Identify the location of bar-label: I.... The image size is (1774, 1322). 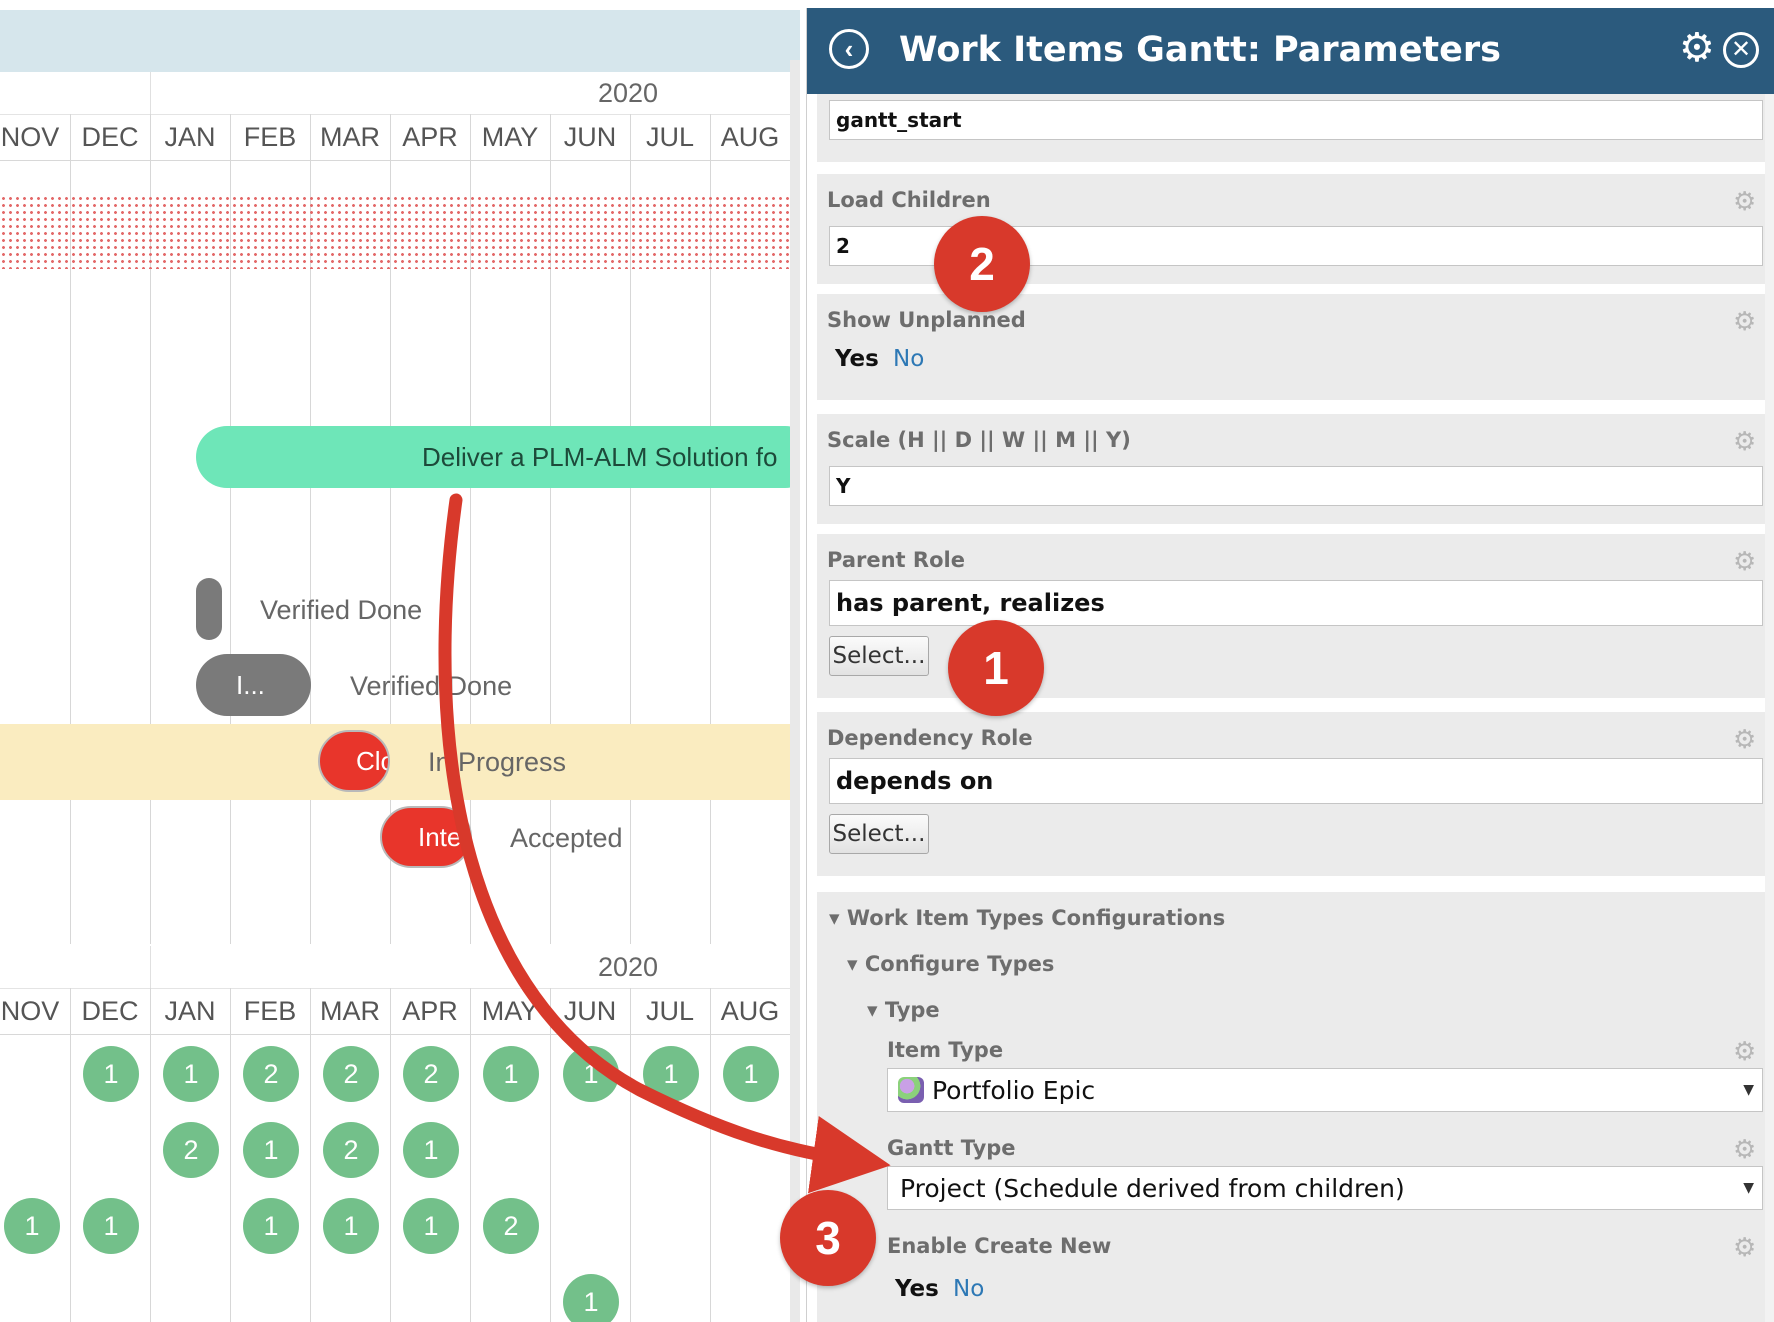
(250, 684).